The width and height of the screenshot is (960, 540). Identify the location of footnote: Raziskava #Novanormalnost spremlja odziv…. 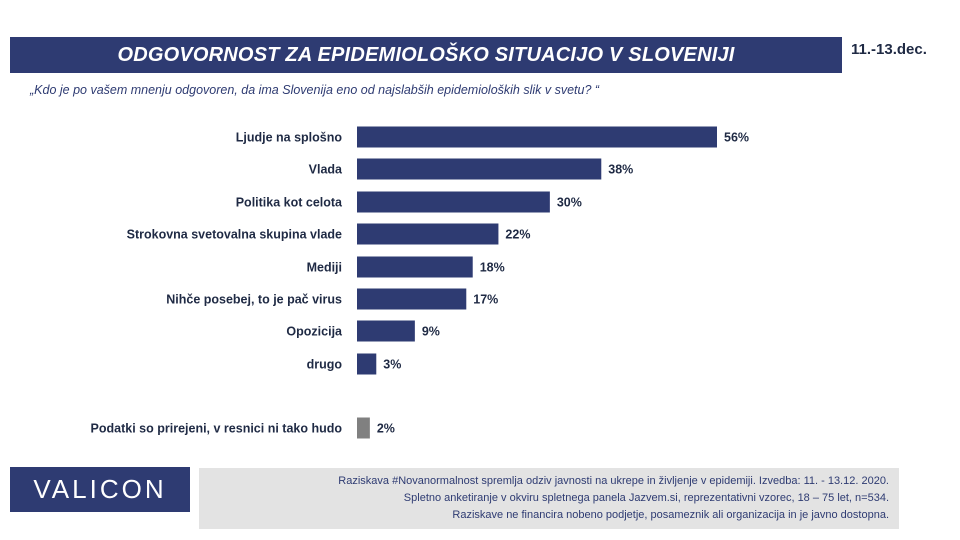
(549, 498).